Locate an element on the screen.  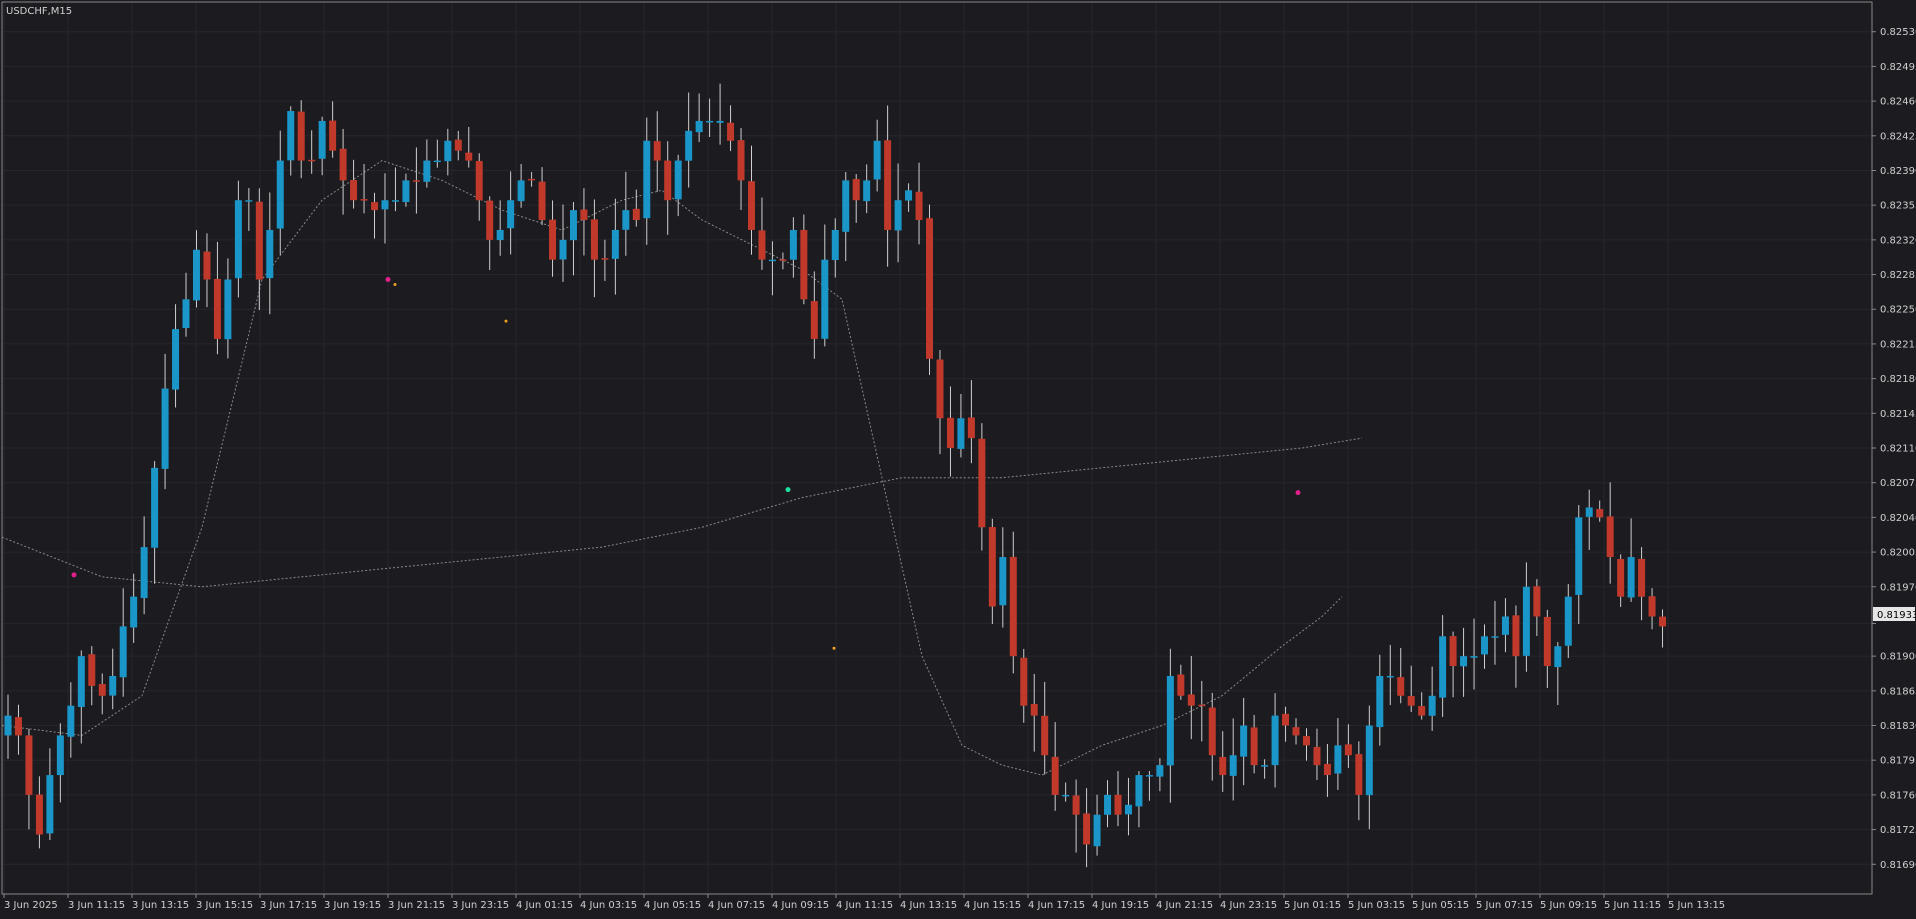
x-tick-label: 3 Jun 2025 is located at coordinates (31, 905).